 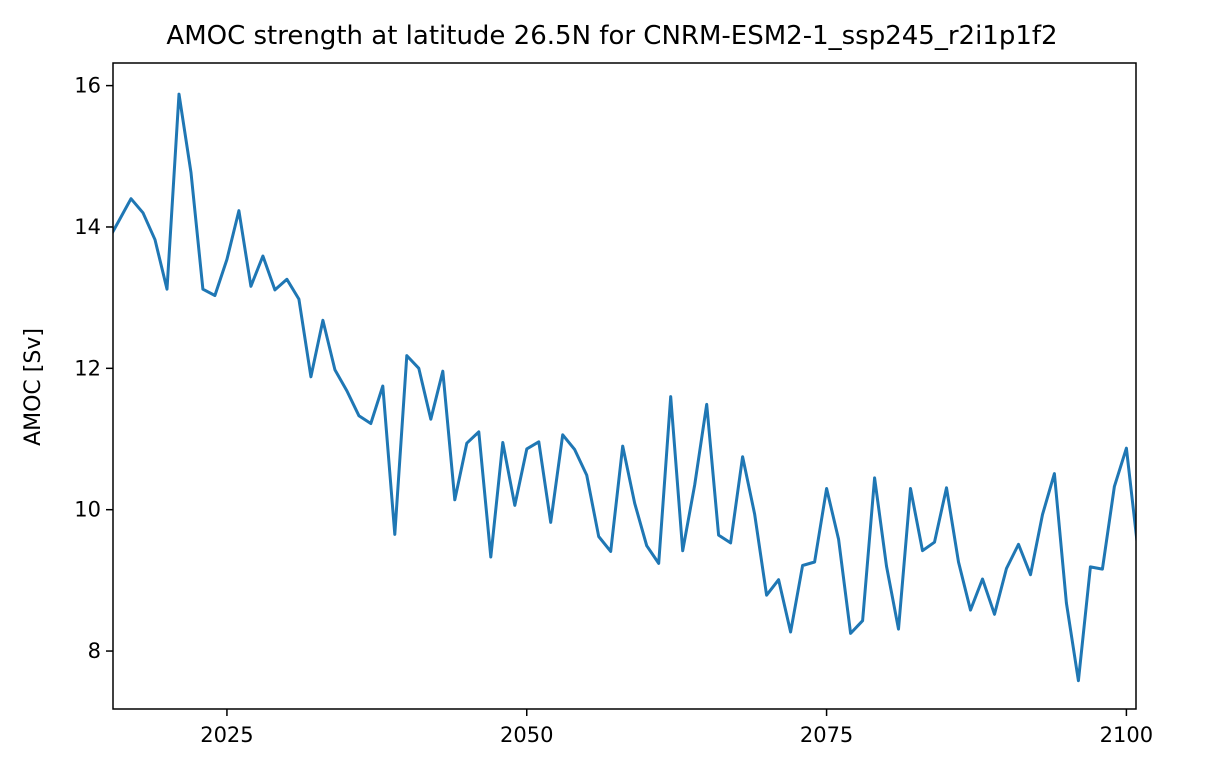 What do you see at coordinates (526, 735) in the screenshot?
I see `x-tick-label: 2050` at bounding box center [526, 735].